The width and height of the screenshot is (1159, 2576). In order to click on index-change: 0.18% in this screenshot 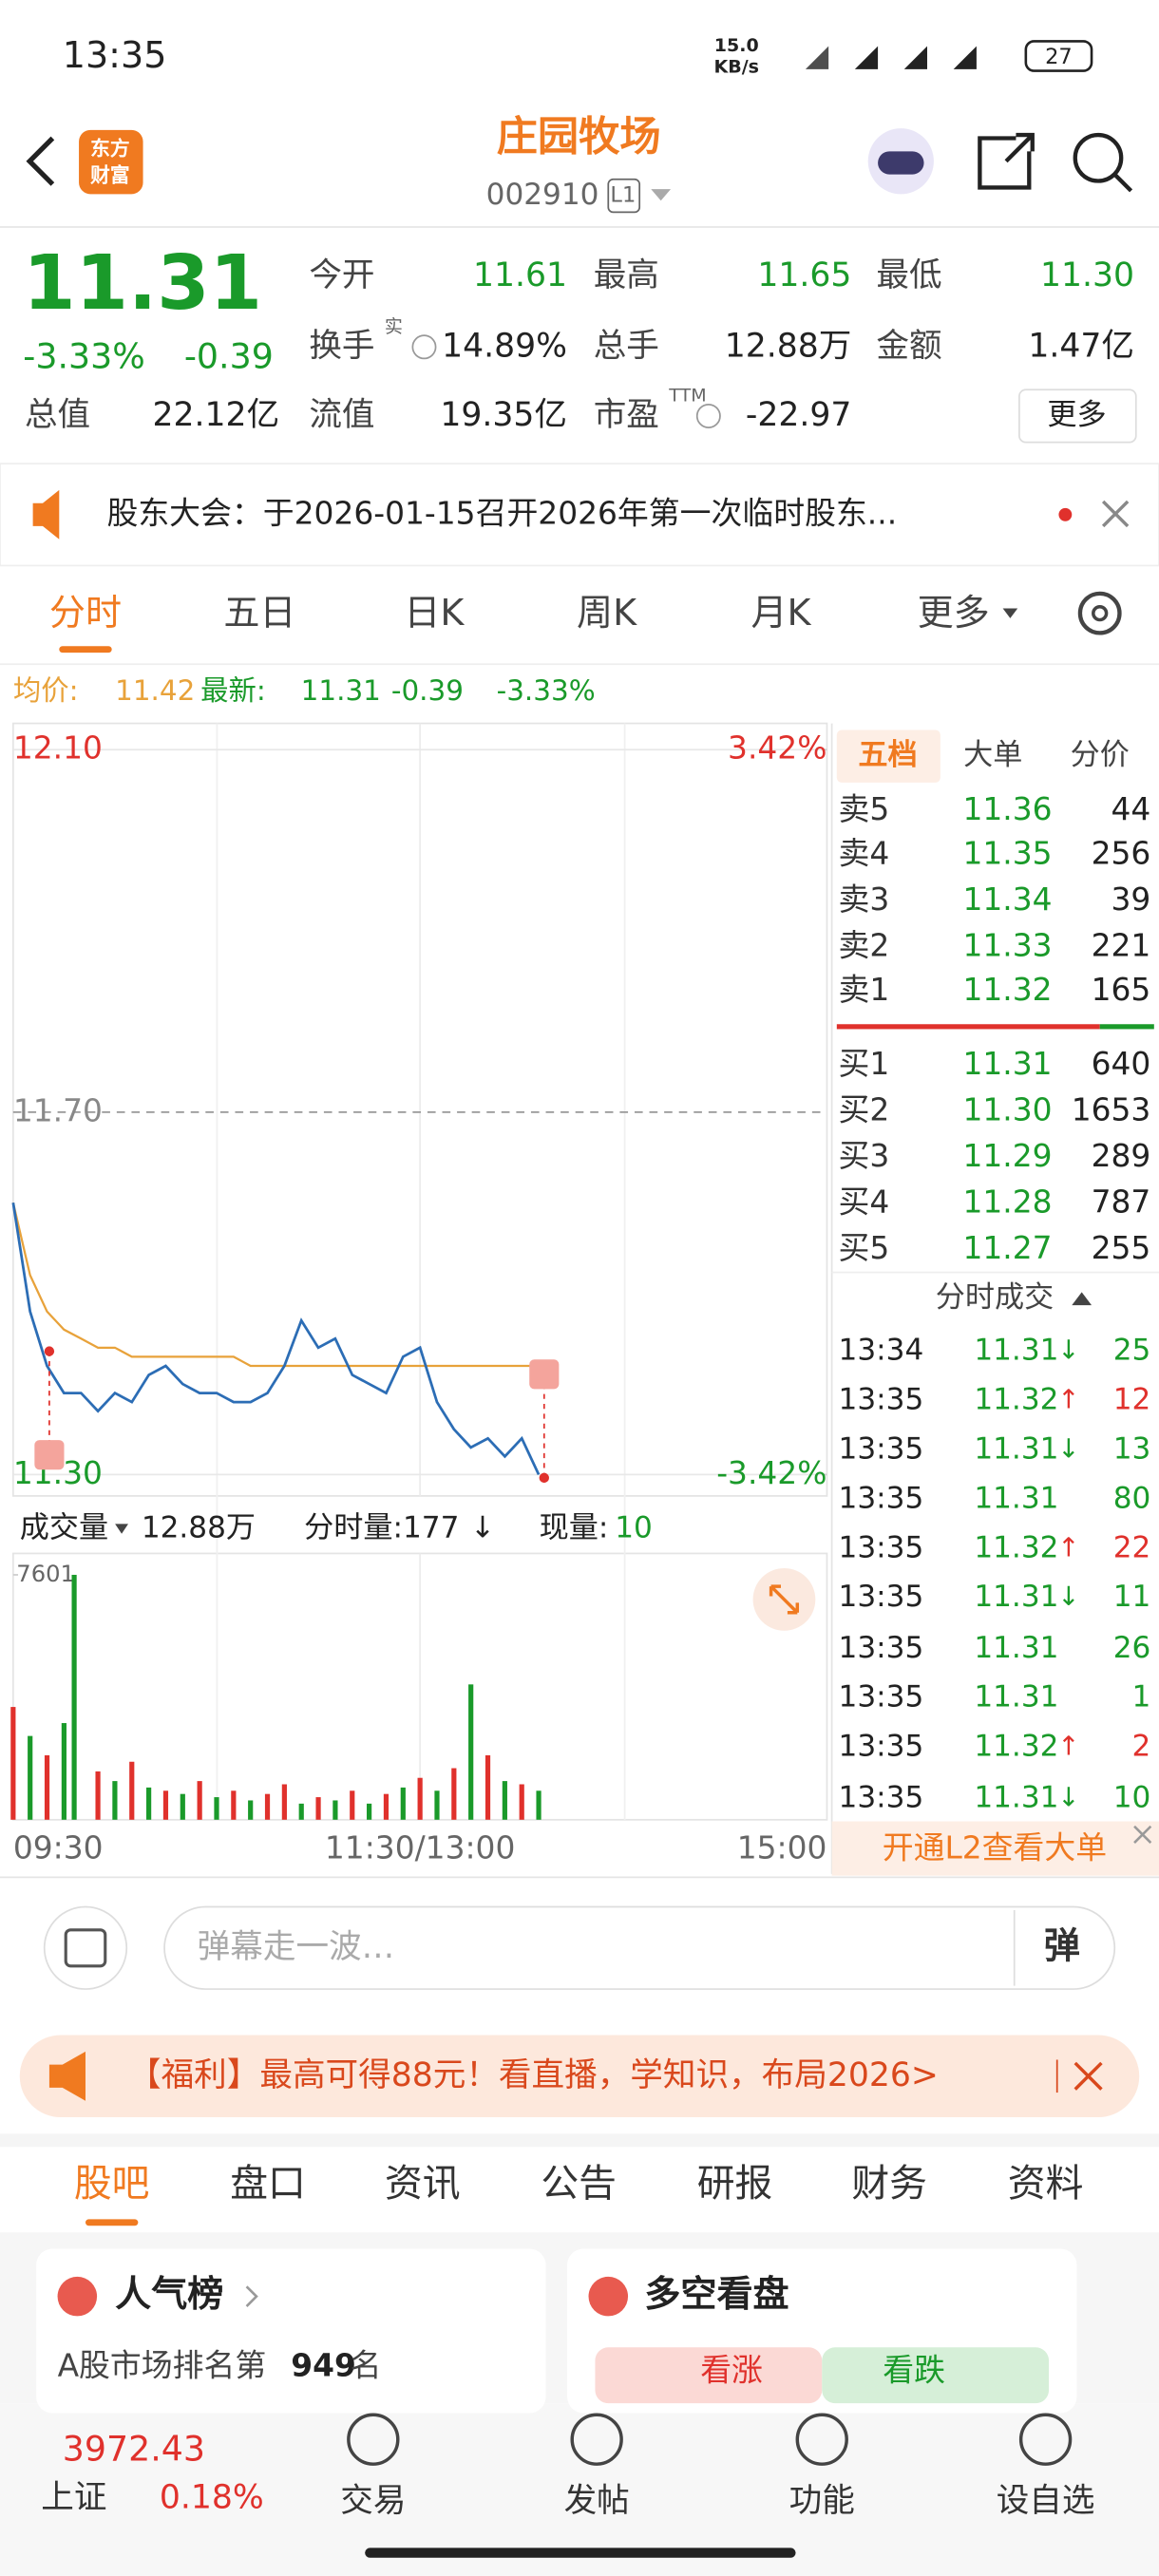, I will do `click(212, 2498)`.